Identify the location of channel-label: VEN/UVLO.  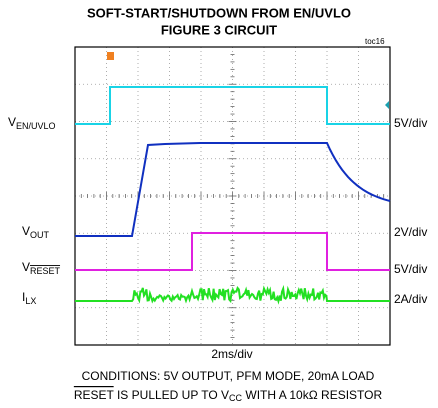
(32, 123).